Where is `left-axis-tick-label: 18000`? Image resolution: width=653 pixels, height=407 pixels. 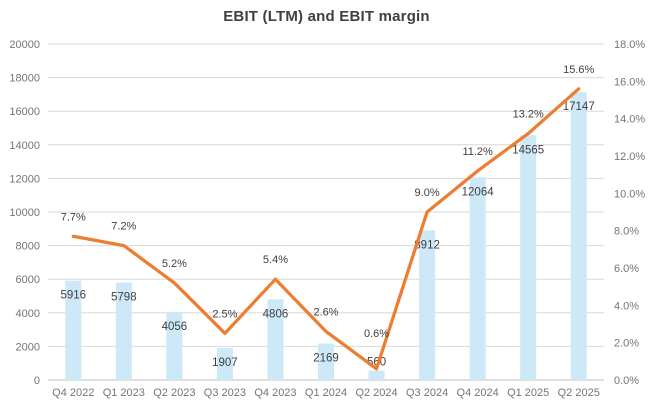
left-axis-tick-label: 18000 is located at coordinates (24, 79).